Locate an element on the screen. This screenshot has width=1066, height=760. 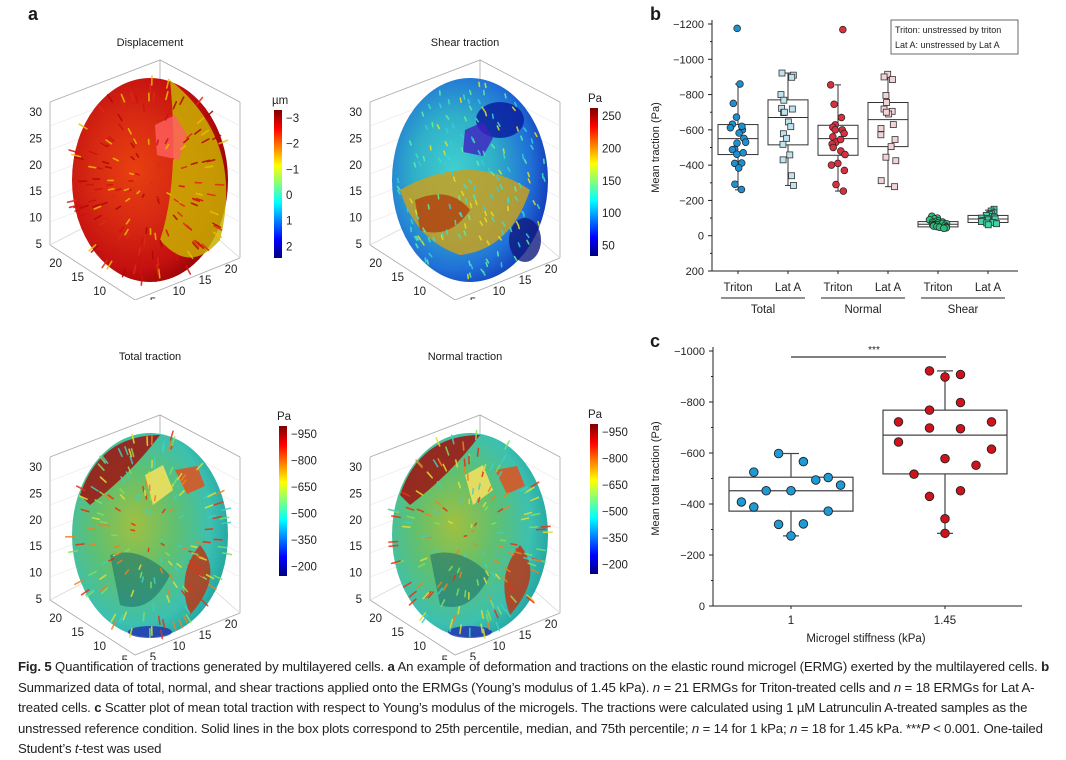
y-tick-label: −400 is located at coordinates (692, 505).